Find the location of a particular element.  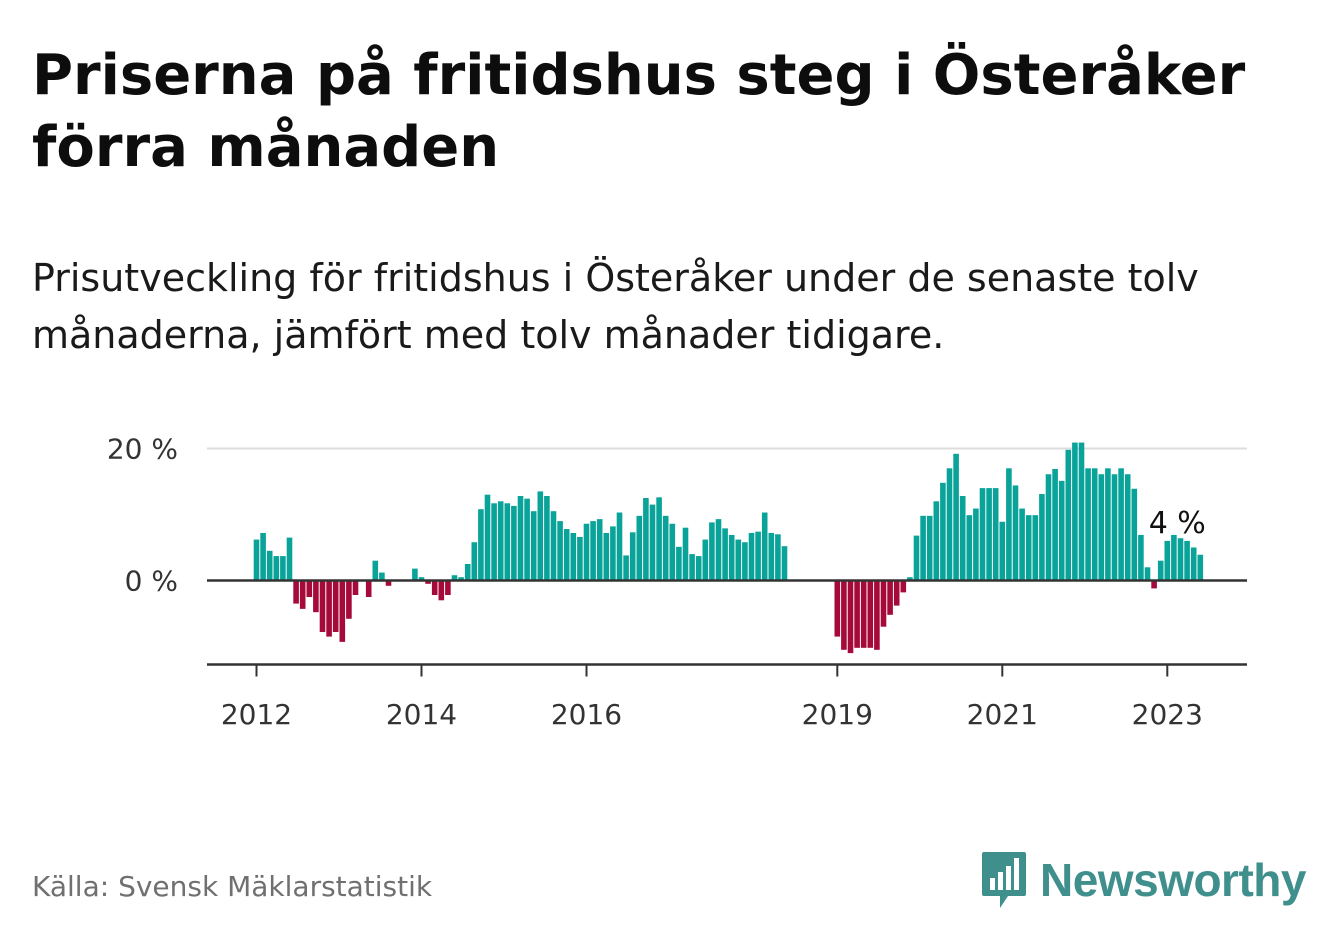

last-value-label: 4 % is located at coordinates (1177, 523).